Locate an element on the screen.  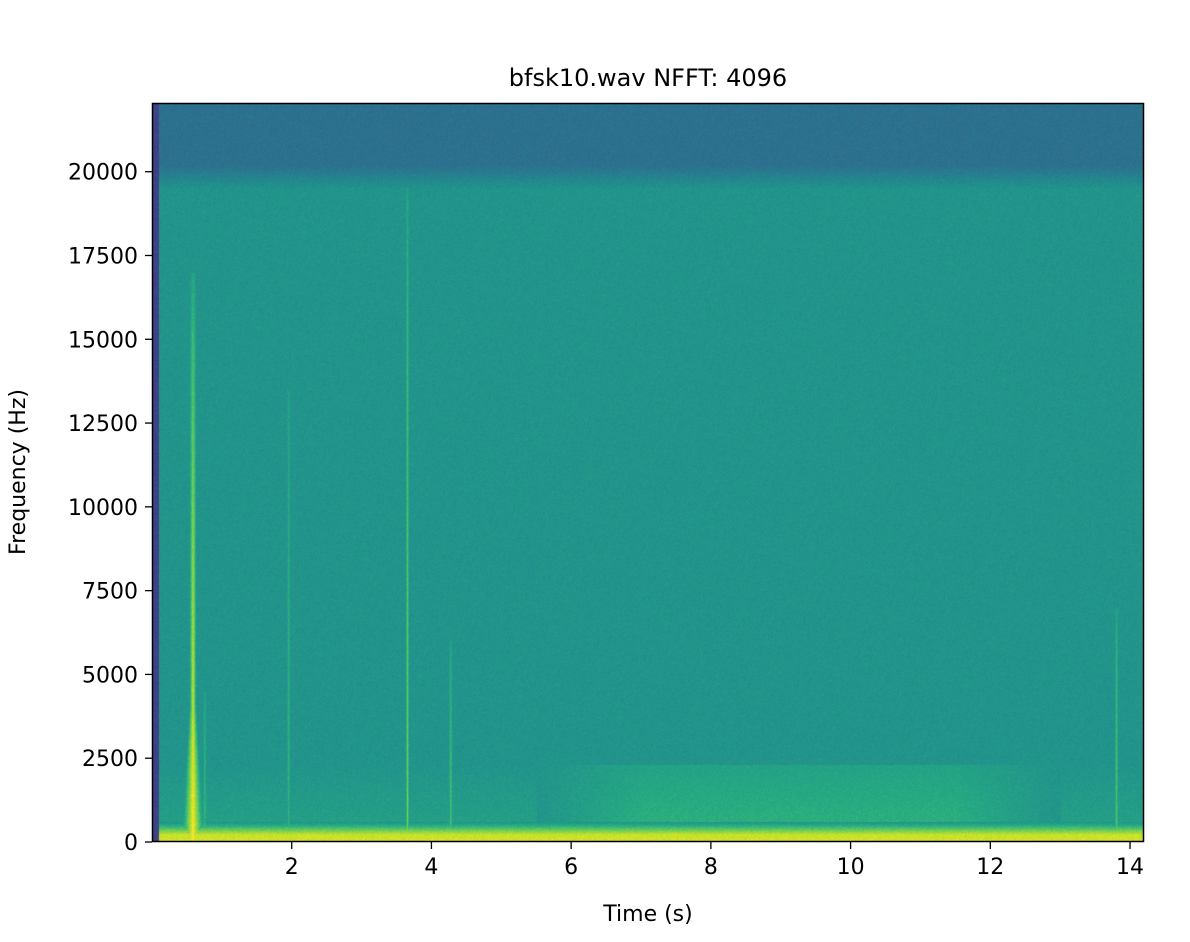
x-axis-ticks: 2 4 6 8 10 12 14 is located at coordinates (714, 861).